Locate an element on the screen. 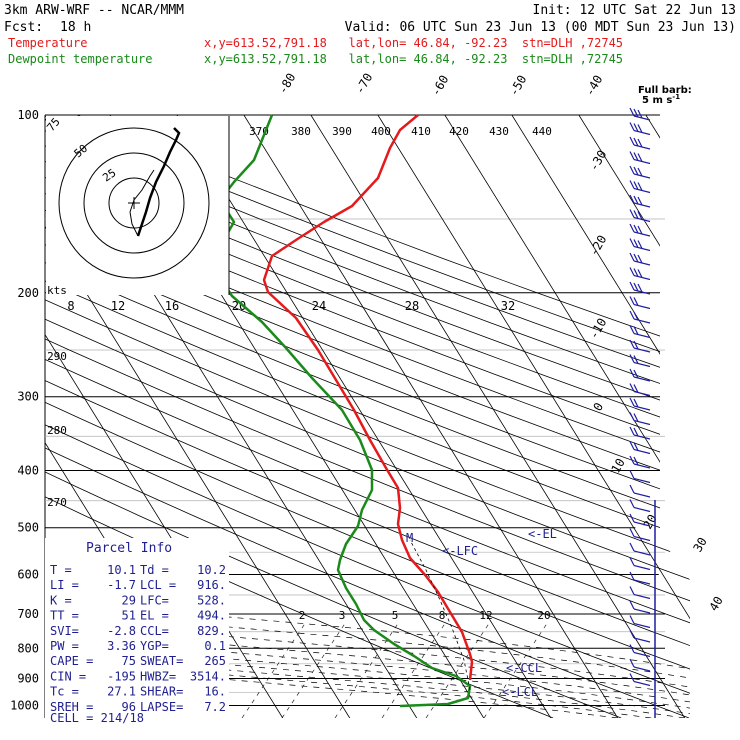 The width and height of the screenshot is (740, 740). parcel-param-value: 96 is located at coordinates (129, 707).